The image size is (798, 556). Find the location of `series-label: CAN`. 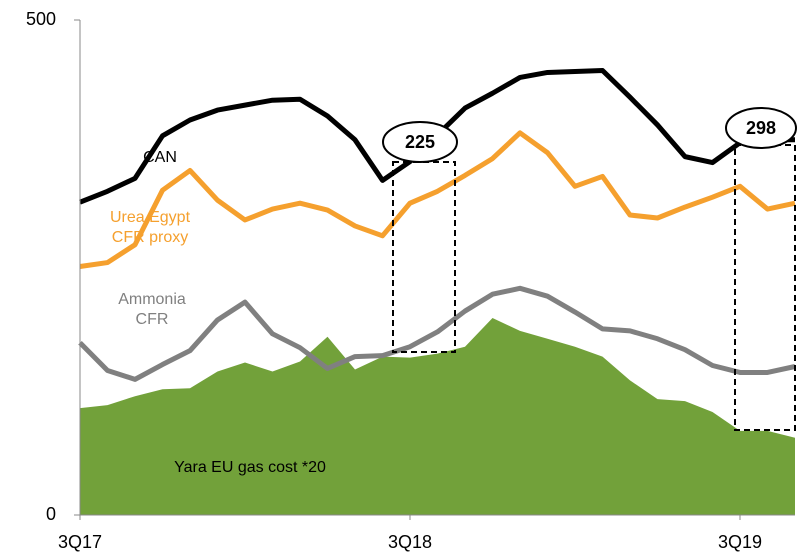

series-label: CAN is located at coordinates (160, 157).